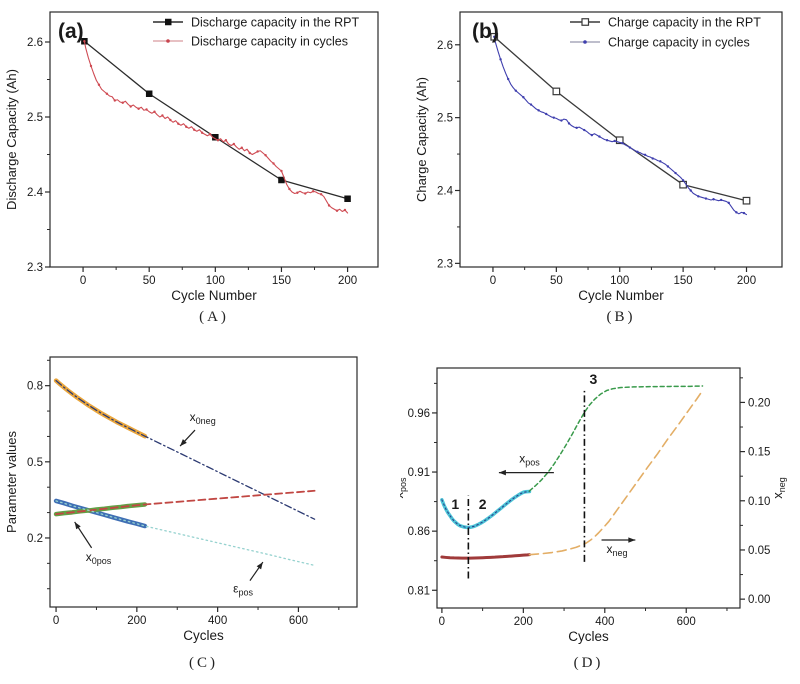 This screenshot has width=800, height=684. What do you see at coordinates (686, 622) in the screenshot?
I see `x-tick-label: 600` at bounding box center [686, 622].